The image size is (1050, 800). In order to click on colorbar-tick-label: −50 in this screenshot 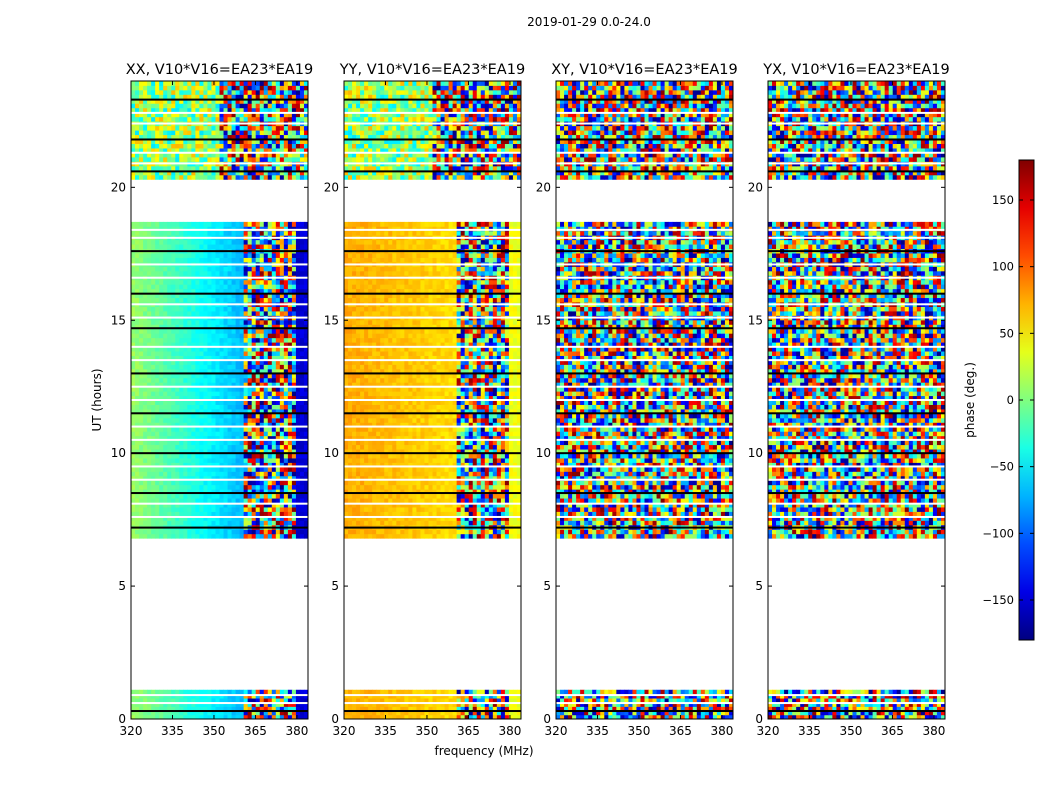, I will do `click(1002, 467)`.